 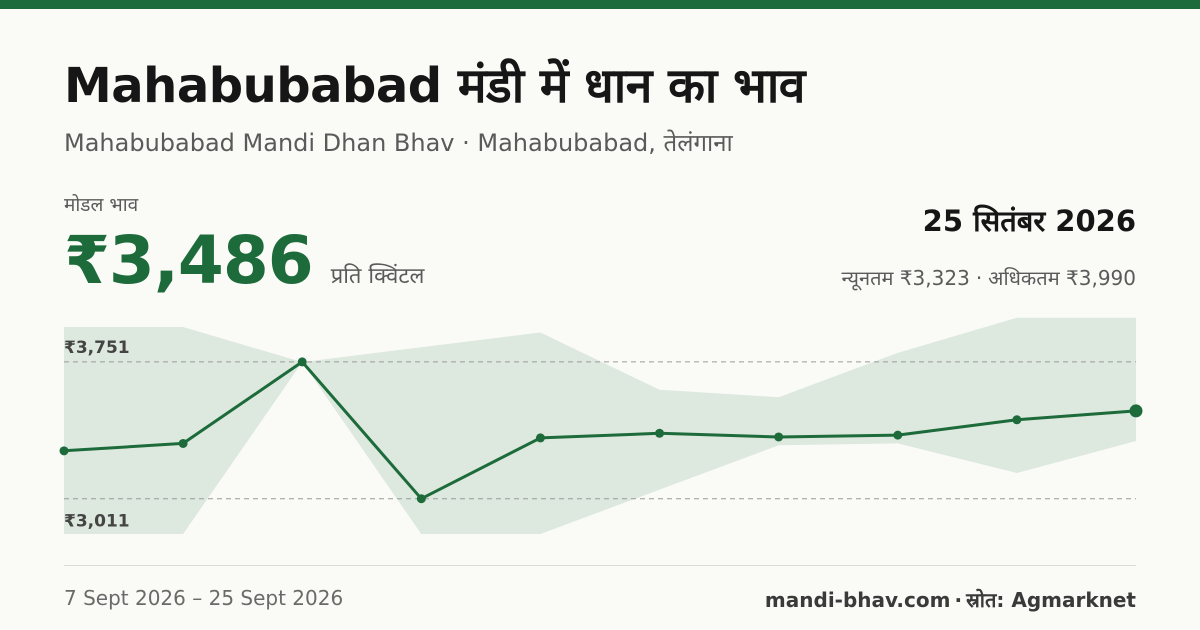 What do you see at coordinates (434, 86) in the screenshot?
I see `page-title: Mahabubabad मंडी में धान का भाव` at bounding box center [434, 86].